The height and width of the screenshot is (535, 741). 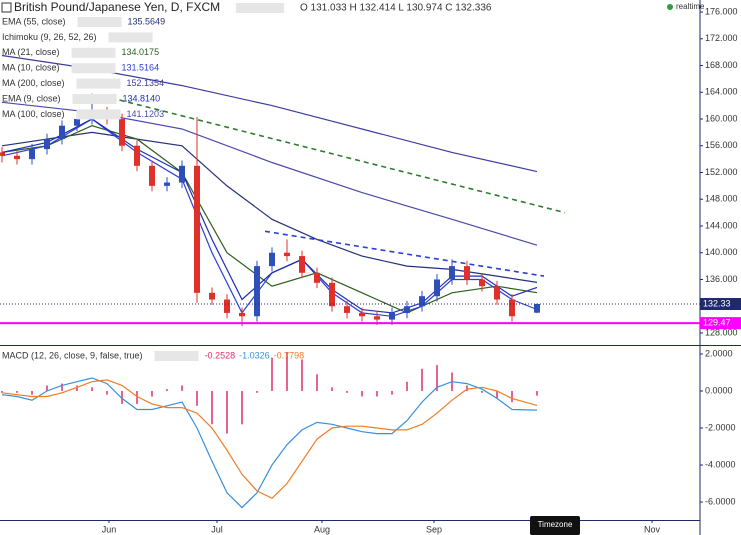 I want to click on legend-value: 135.5649, so click(x=147, y=21).